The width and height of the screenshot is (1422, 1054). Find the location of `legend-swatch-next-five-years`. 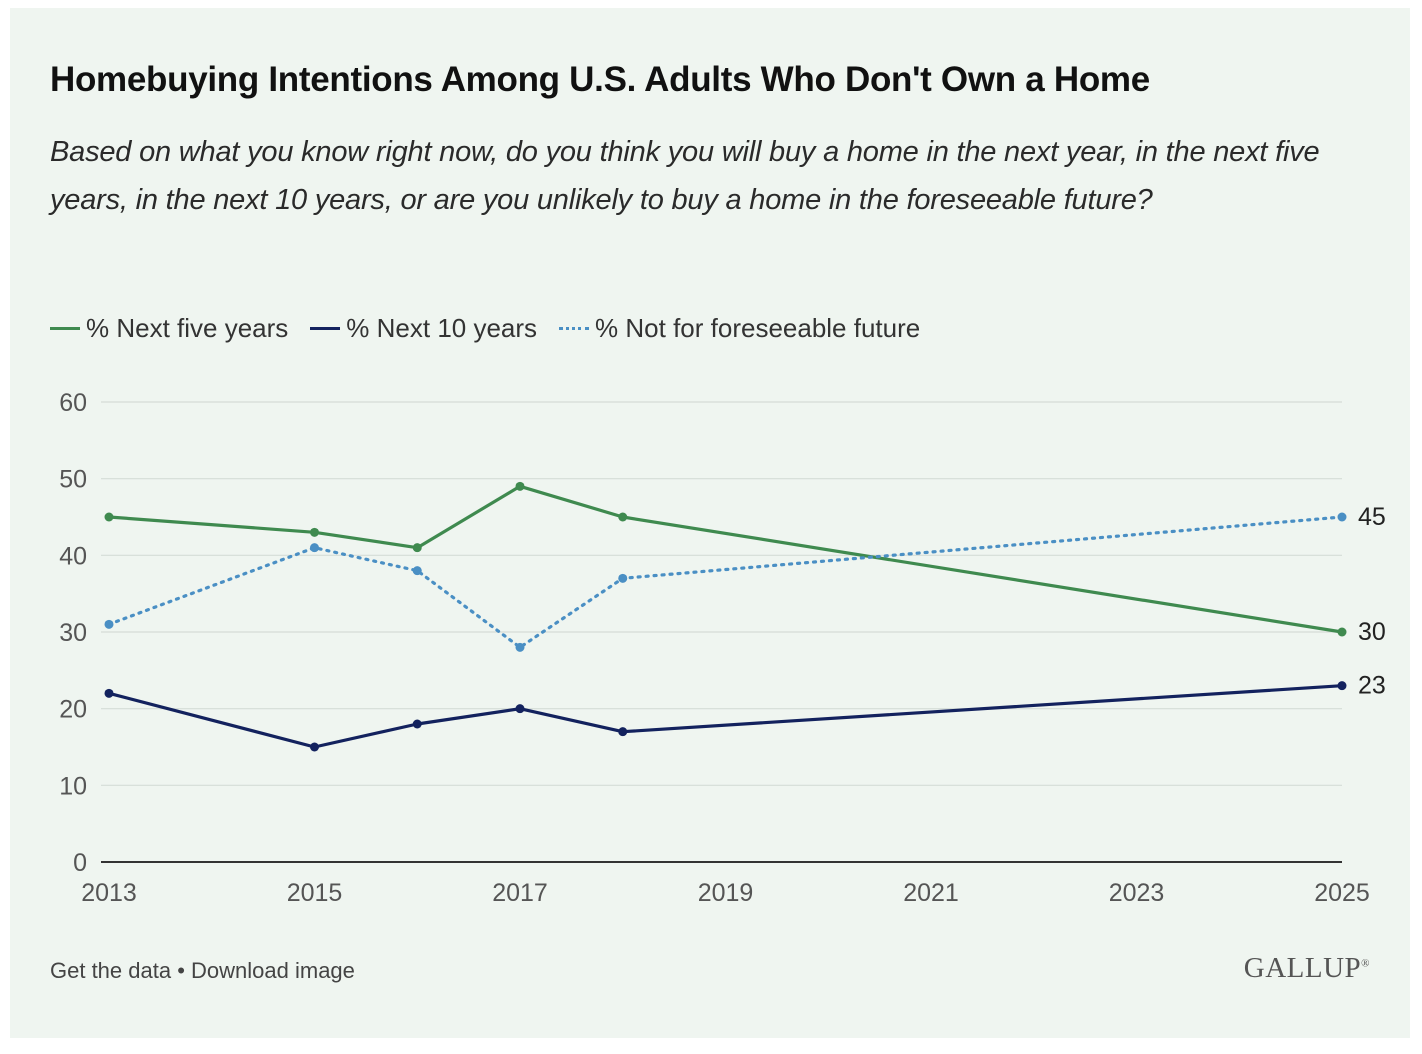

legend-swatch-next-five-years is located at coordinates (65, 328).